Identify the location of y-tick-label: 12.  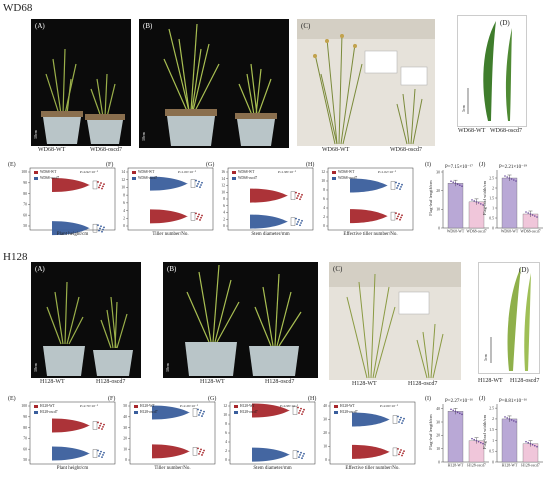
(323, 172).